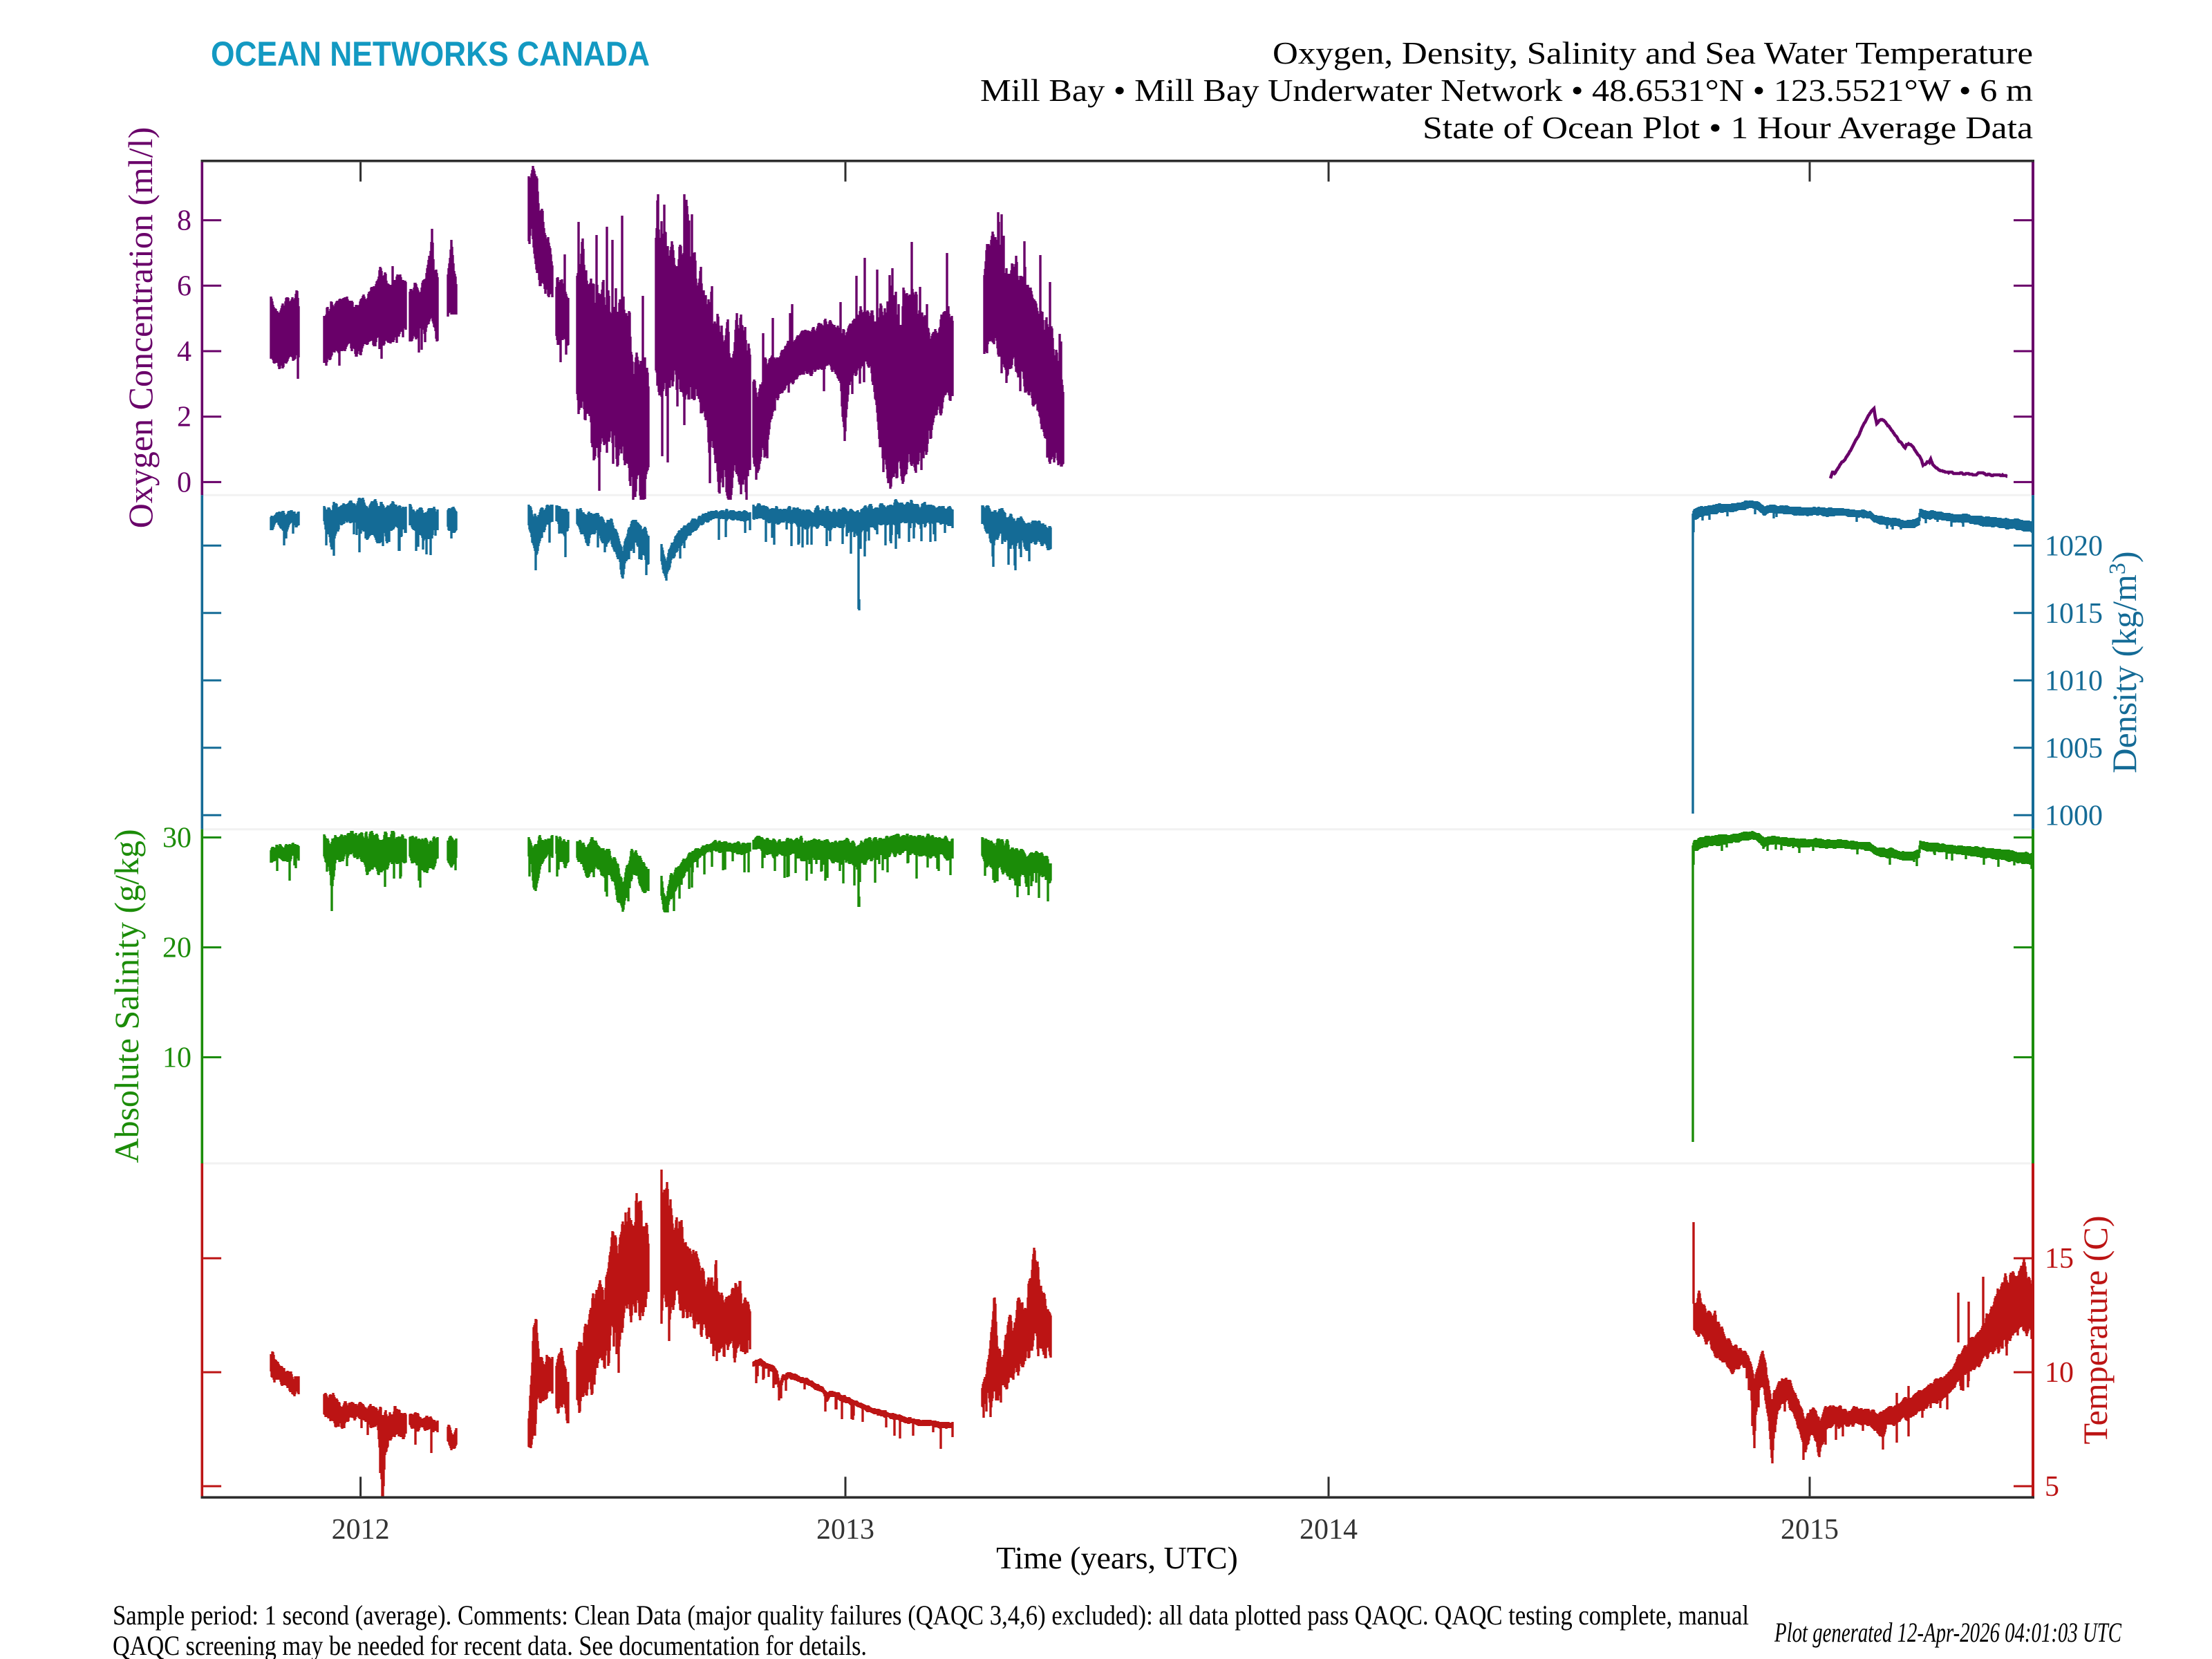 This screenshot has width=2212, height=1659. What do you see at coordinates (845, 1530) in the screenshot?
I see `svg-text: 2013` at bounding box center [845, 1530].